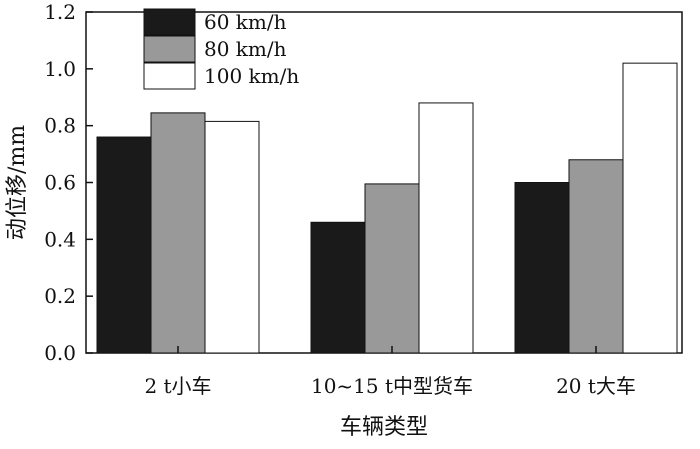  What do you see at coordinates (60, 183) in the screenshot?
I see `y-tick-label: 0.6` at bounding box center [60, 183].